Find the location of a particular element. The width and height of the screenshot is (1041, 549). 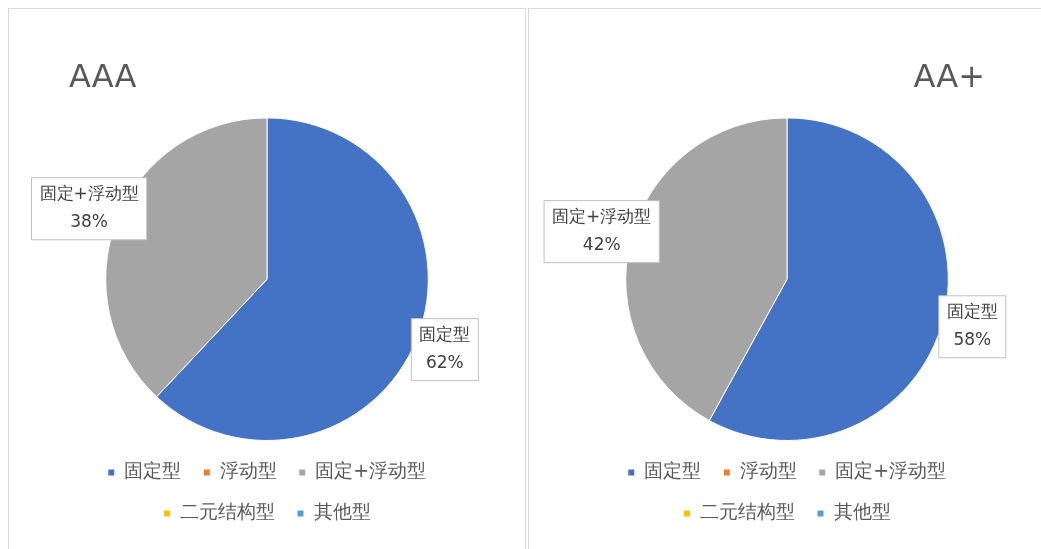

chart-title: AA+ is located at coordinates (949, 75).